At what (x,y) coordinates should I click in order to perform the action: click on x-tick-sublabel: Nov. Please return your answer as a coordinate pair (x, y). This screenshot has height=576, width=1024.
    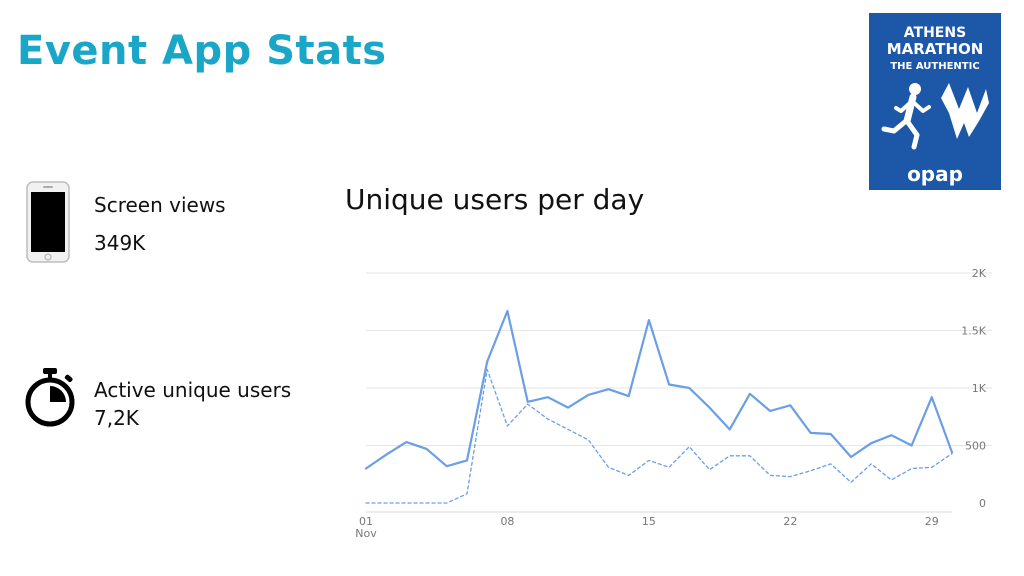
    Looking at the image, I should click on (366, 533).